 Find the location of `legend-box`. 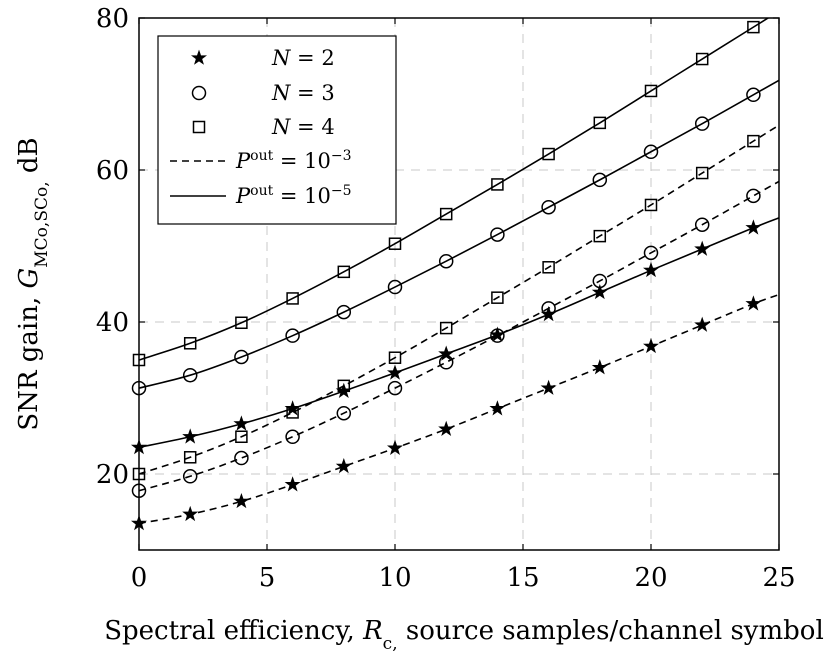

legend-box is located at coordinates (277, 130).